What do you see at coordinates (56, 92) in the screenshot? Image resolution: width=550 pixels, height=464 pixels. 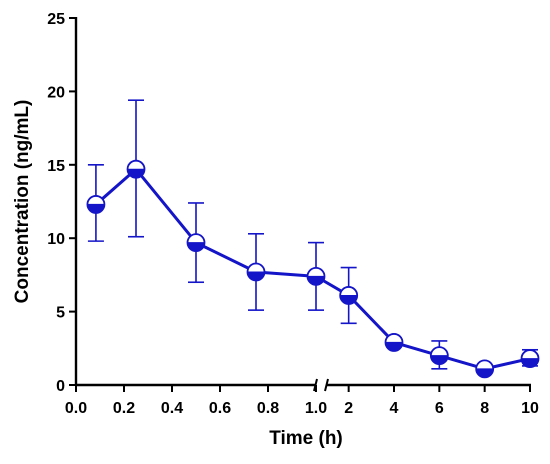 I see `y-tick-label: 20` at bounding box center [56, 92].